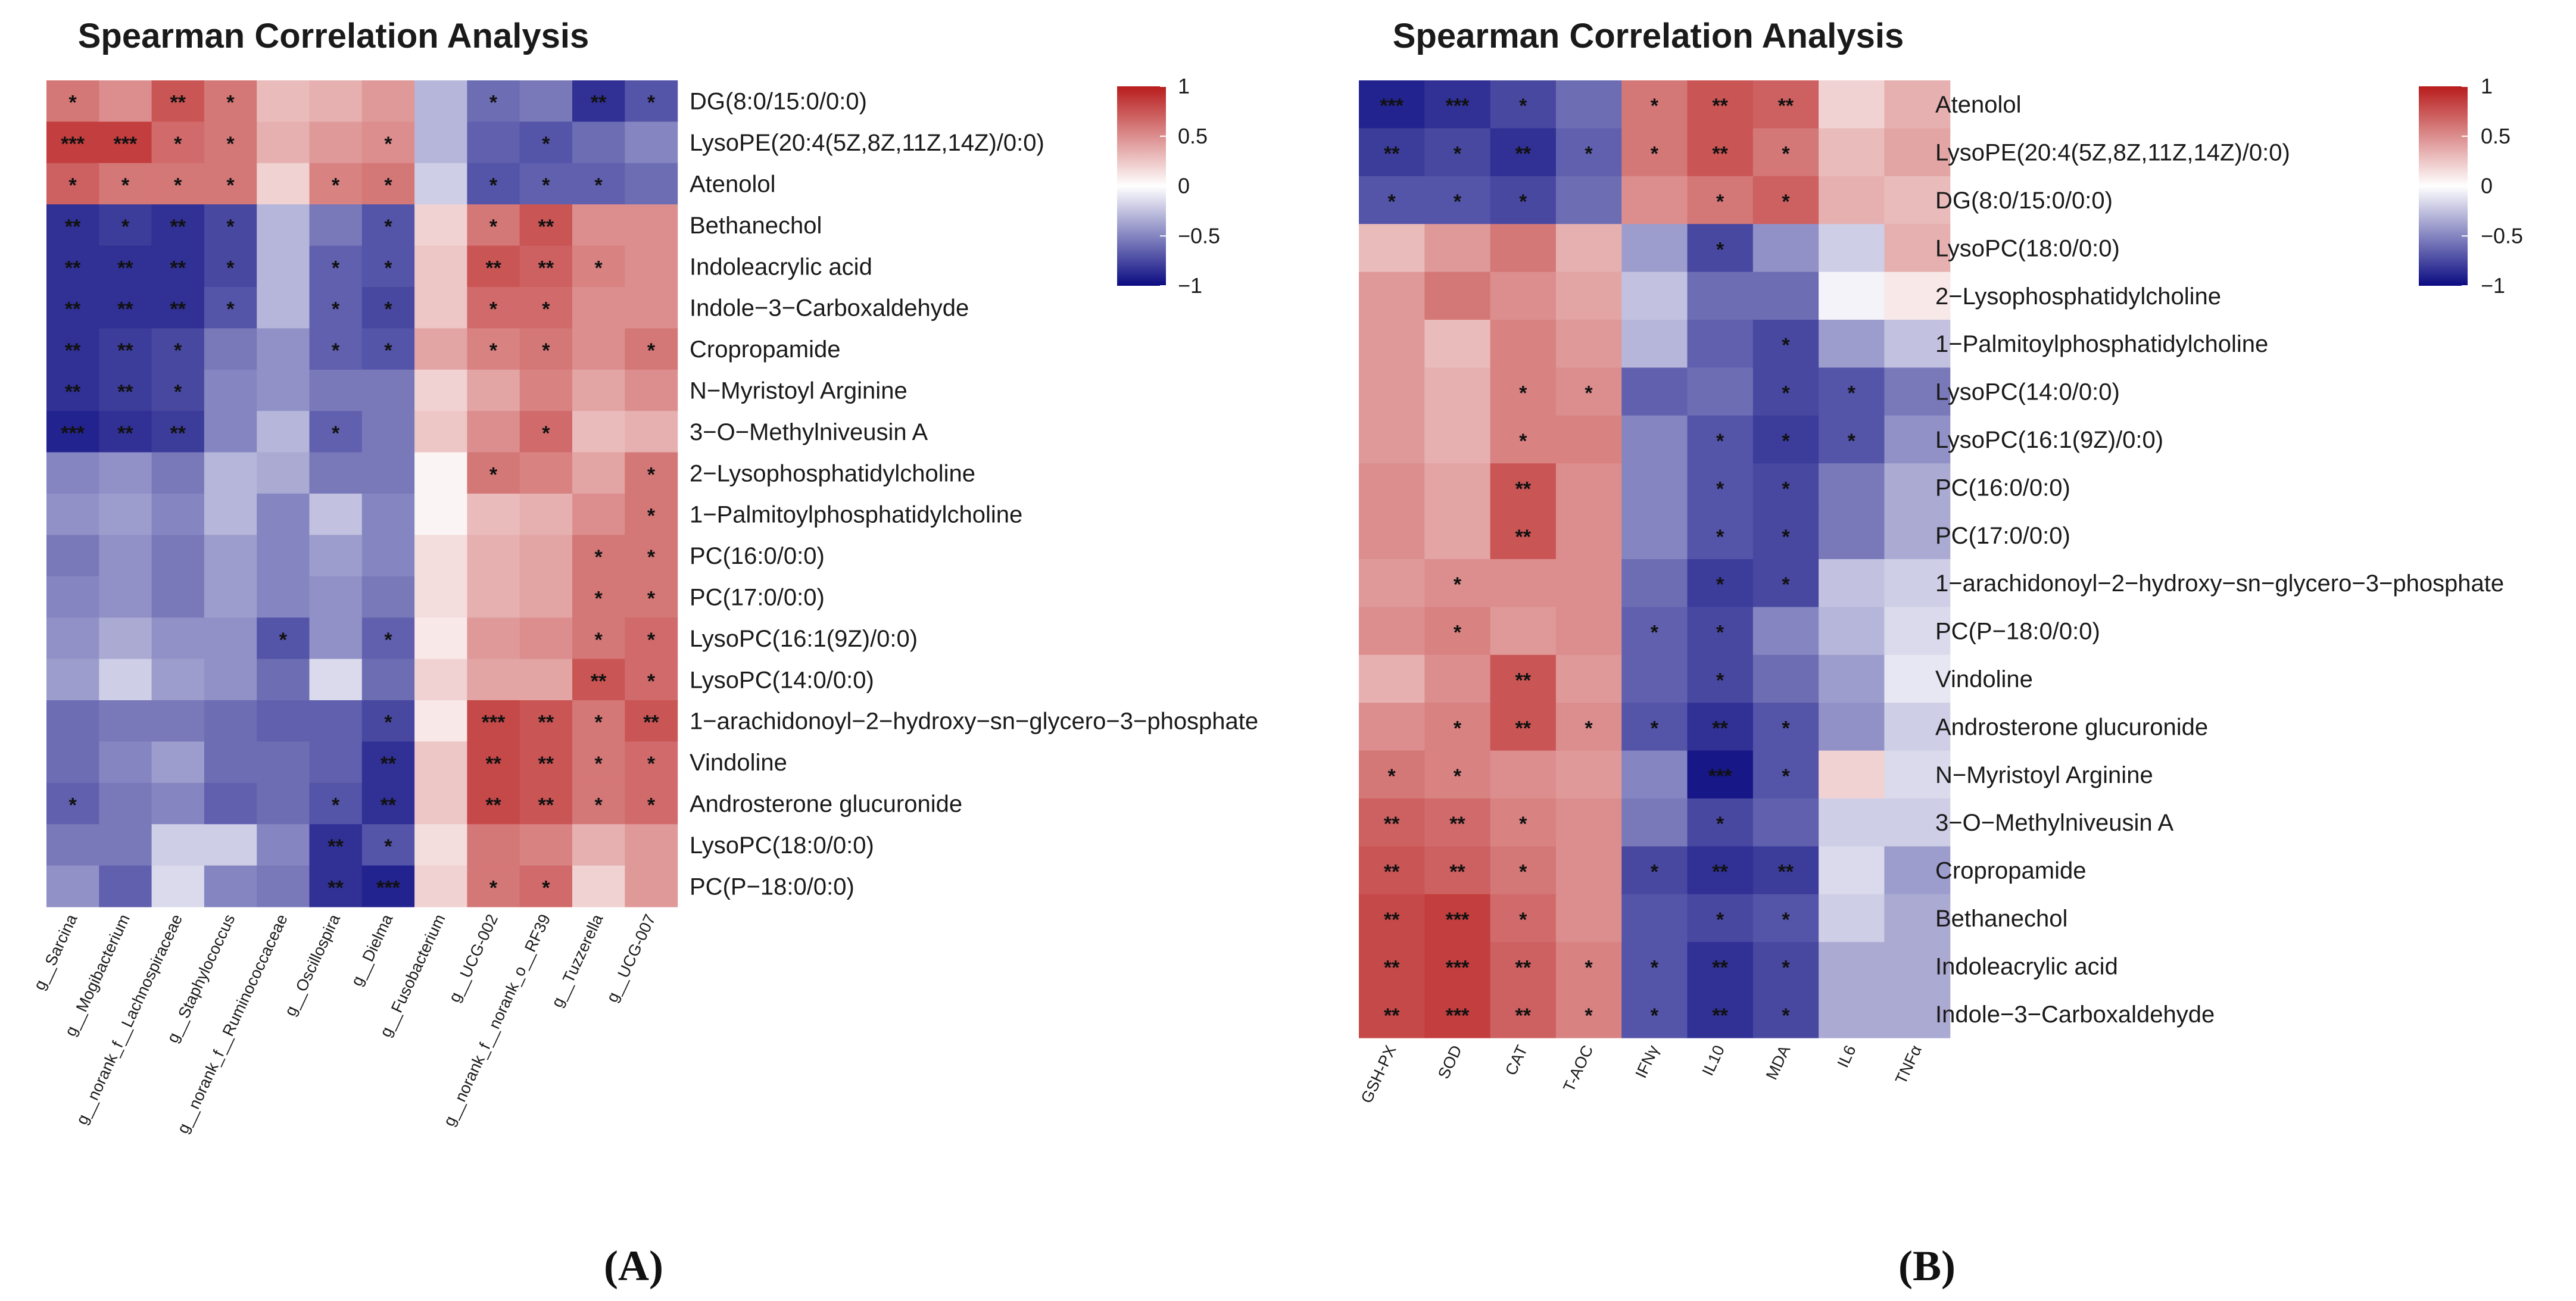  I want to click on row-label: LysoPC(18:0/0:0), so click(782, 845).